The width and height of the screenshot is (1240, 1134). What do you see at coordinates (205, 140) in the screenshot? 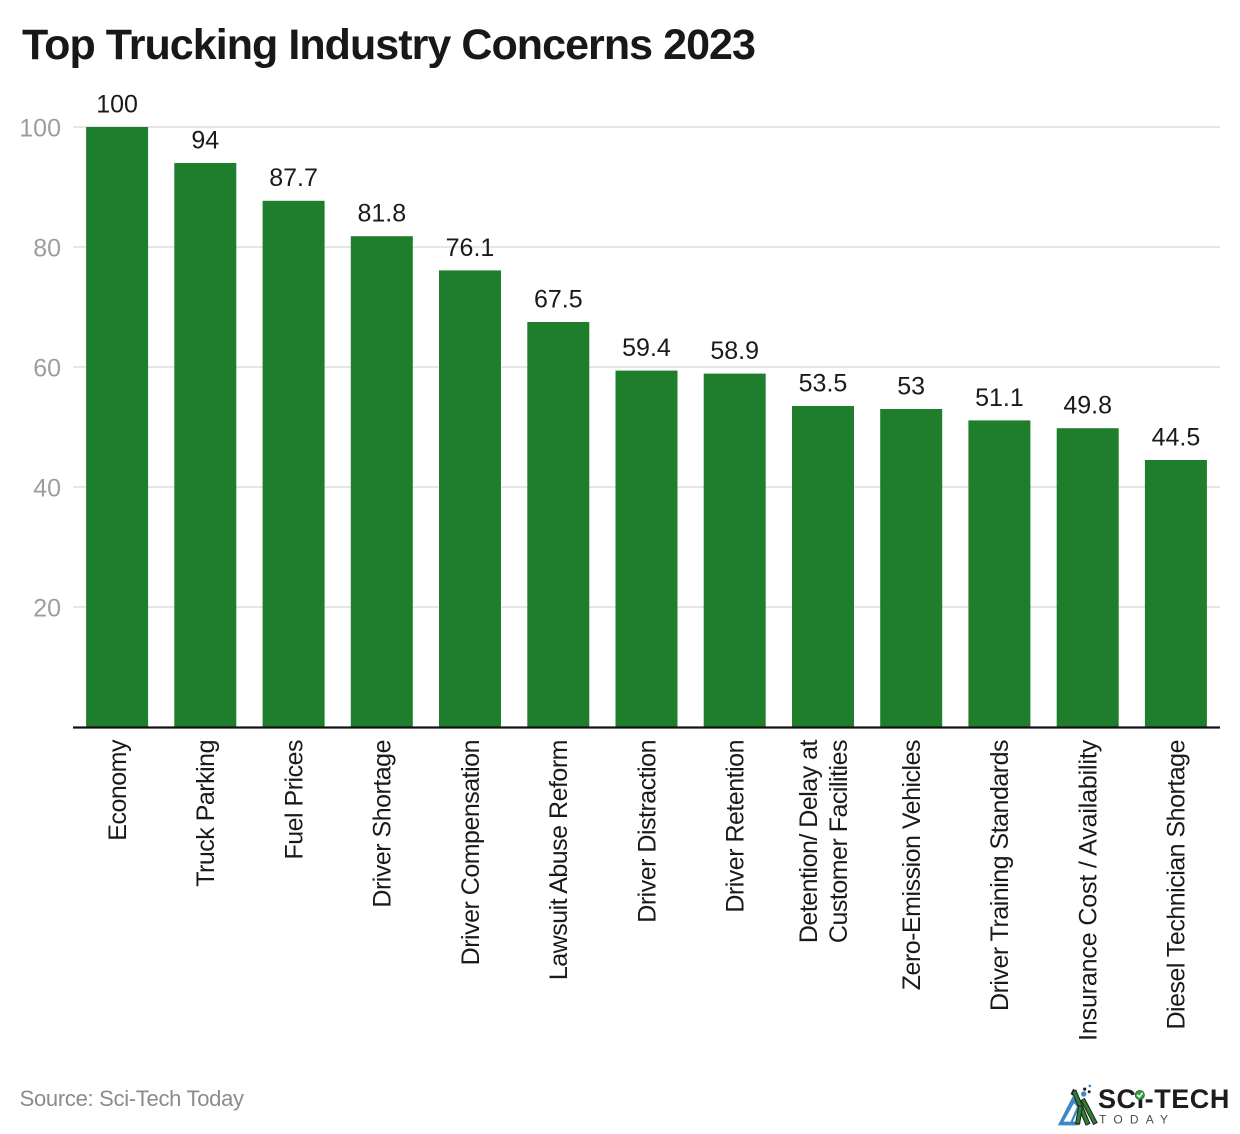
I see `svg-text: 94` at bounding box center [205, 140].